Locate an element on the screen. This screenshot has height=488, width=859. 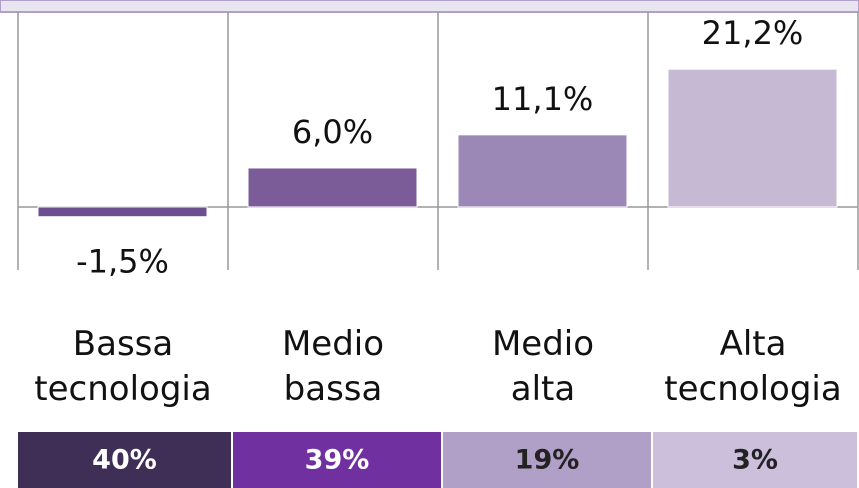
x-tick-label: Bassa tecnologia is located at coordinates (122, 366).